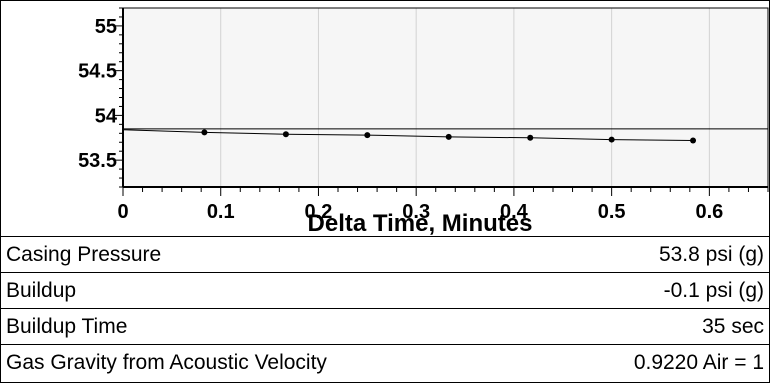 This screenshot has width=770, height=383. I want to click on x-tick-label: 0.5, so click(612, 212).